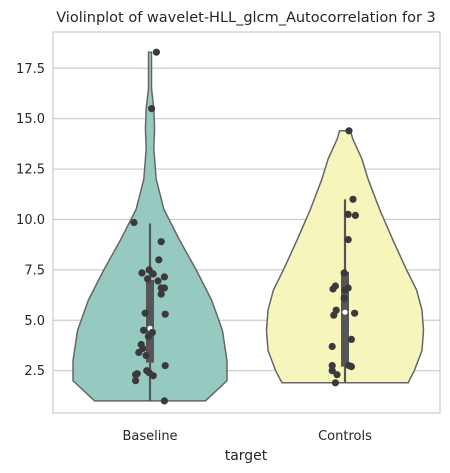  I want to click on x-axis-label: target, so click(246, 456).